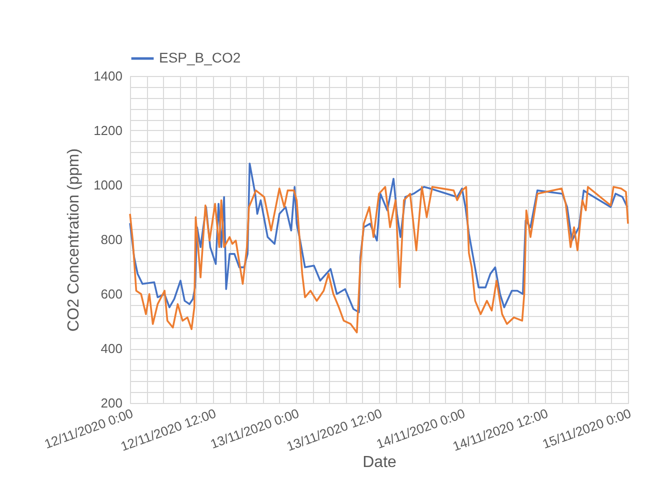 The height and width of the screenshot is (490, 648). Describe the element at coordinates (111, 403) in the screenshot. I see `y-tick-label: 200` at that location.